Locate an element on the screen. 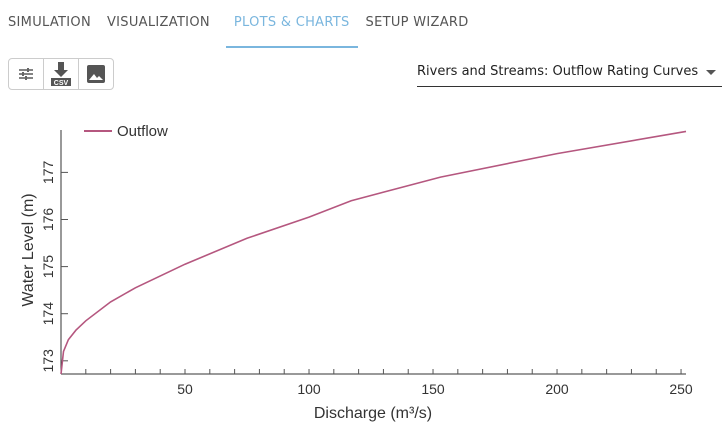  tab-simulation: SIMULATION is located at coordinates (49, 22).